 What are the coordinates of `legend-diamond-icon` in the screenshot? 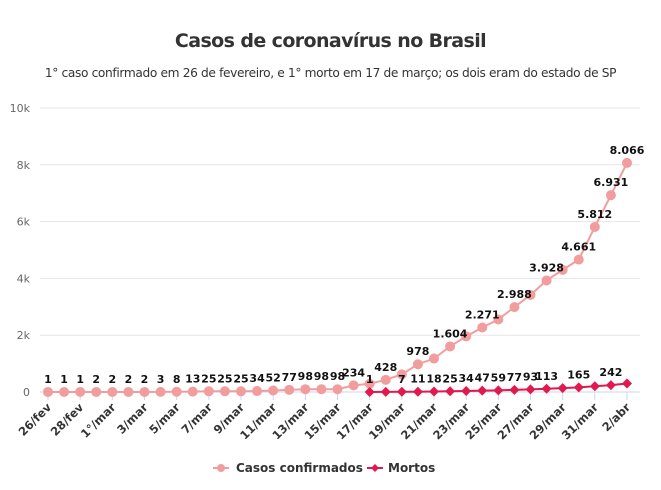 It's located at (375, 468).